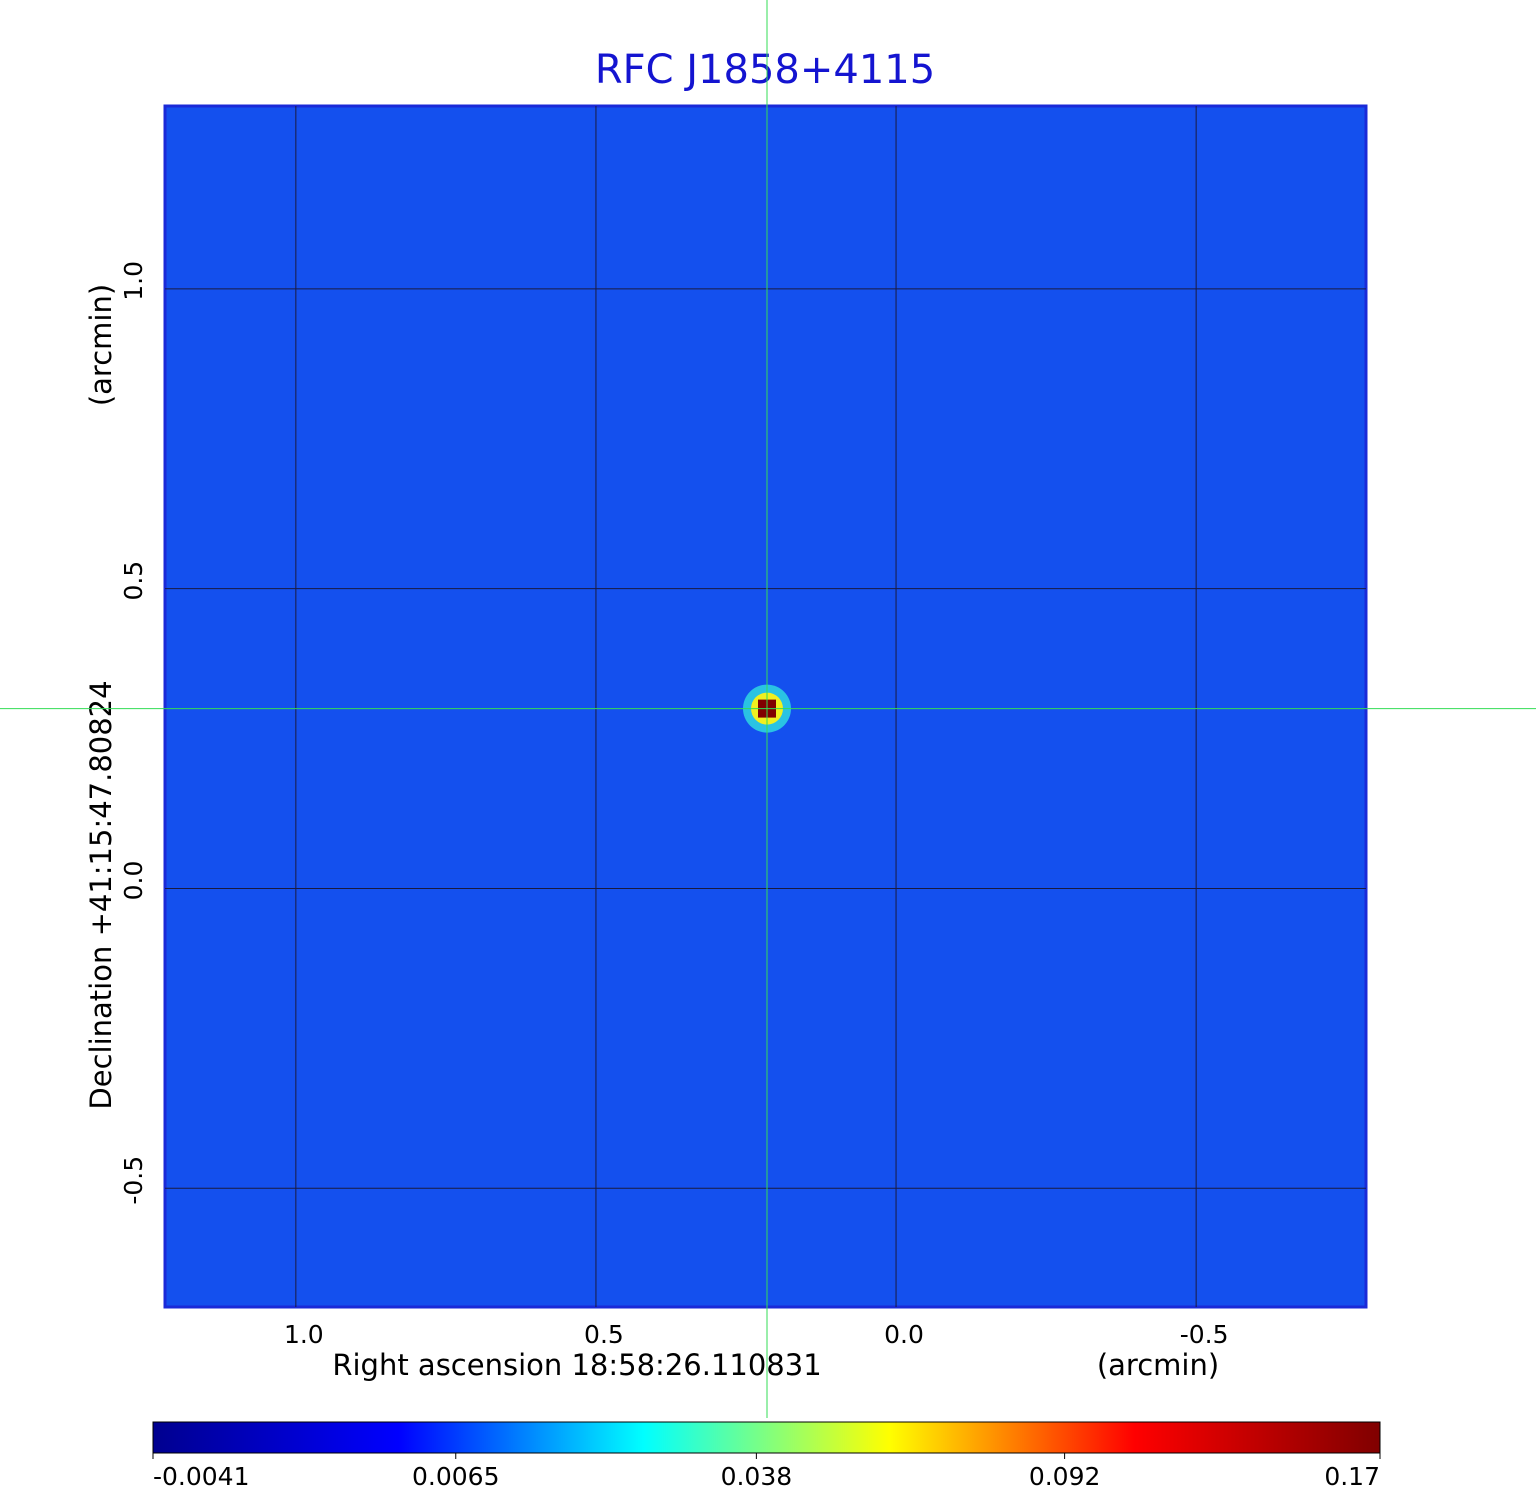  I want to click on y-tick-label: 0.5, so click(133, 581).